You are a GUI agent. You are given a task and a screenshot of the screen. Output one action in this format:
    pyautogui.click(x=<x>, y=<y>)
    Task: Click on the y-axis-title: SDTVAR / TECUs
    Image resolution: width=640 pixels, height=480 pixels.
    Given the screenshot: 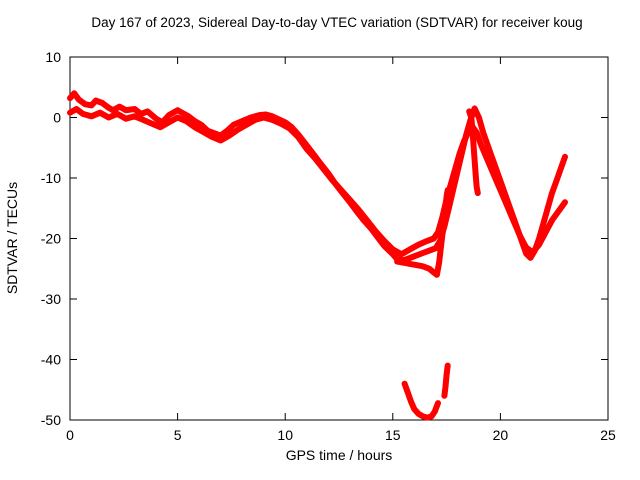 What is the action you would take?
    pyautogui.click(x=12, y=238)
    